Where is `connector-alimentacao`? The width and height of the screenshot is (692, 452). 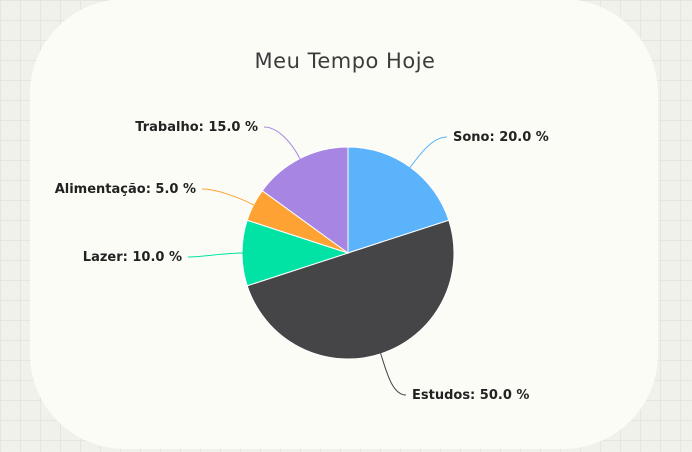
connector-alimentacao is located at coordinates (228, 197).